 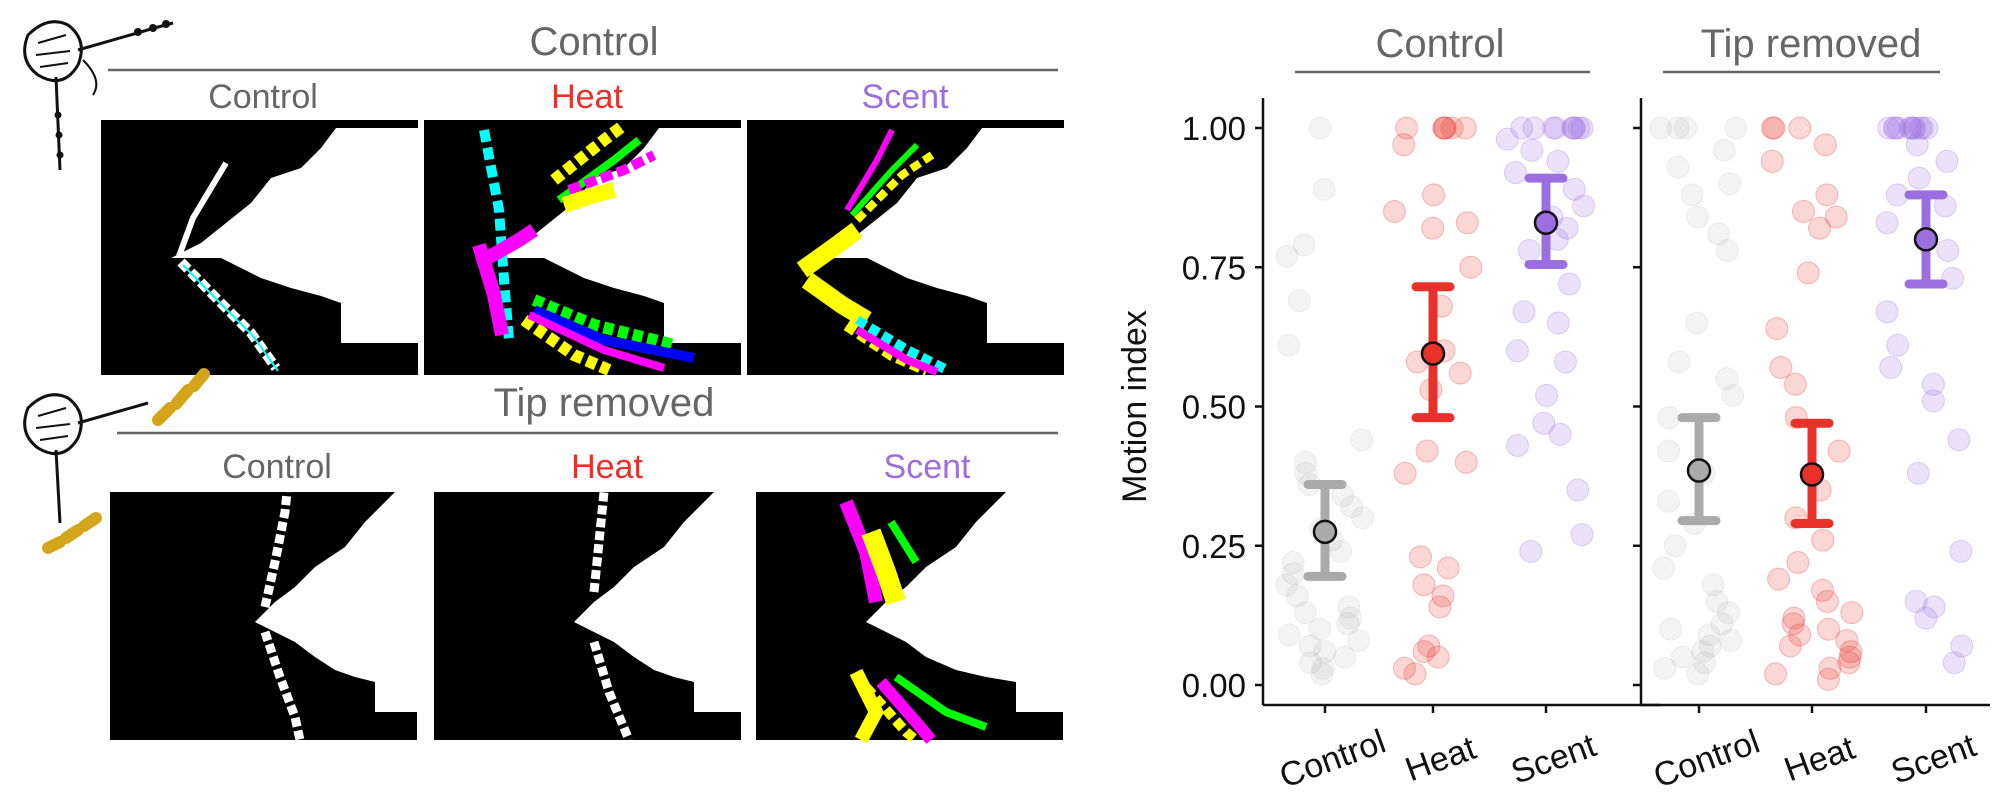 What do you see at coordinates (587, 97) in the screenshot?
I see `row-1-panel-2-label: Heat` at bounding box center [587, 97].